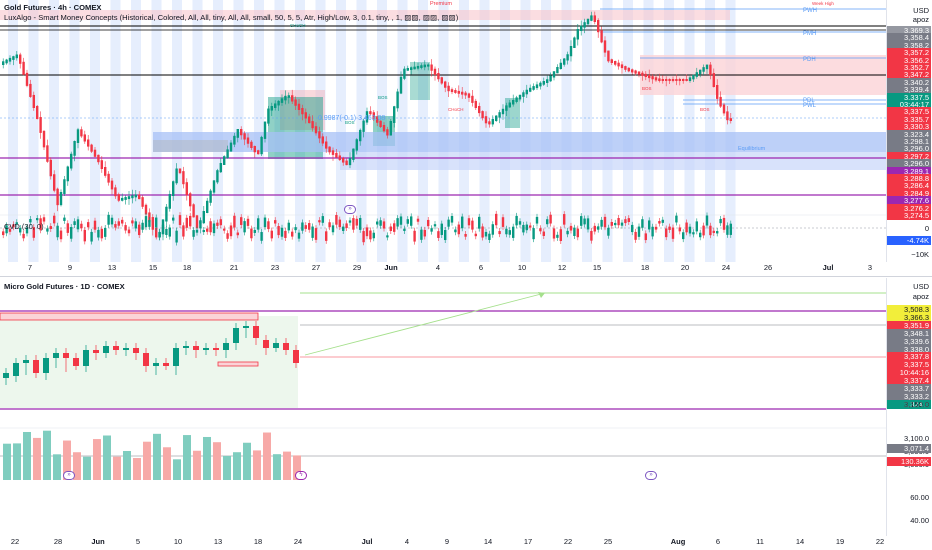 The width and height of the screenshot is (932, 550). What do you see at coordinates (809, 60) in the screenshot?
I see `pdh-label: PDH` at bounding box center [809, 60].